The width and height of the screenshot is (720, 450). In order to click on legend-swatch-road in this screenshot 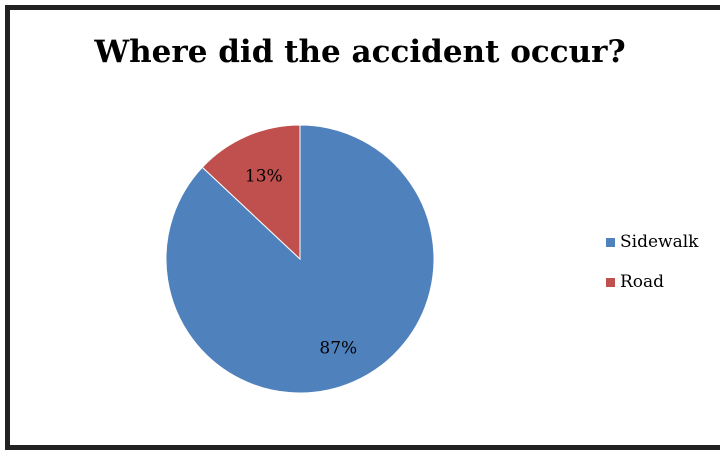, I will do `click(610, 282)`.